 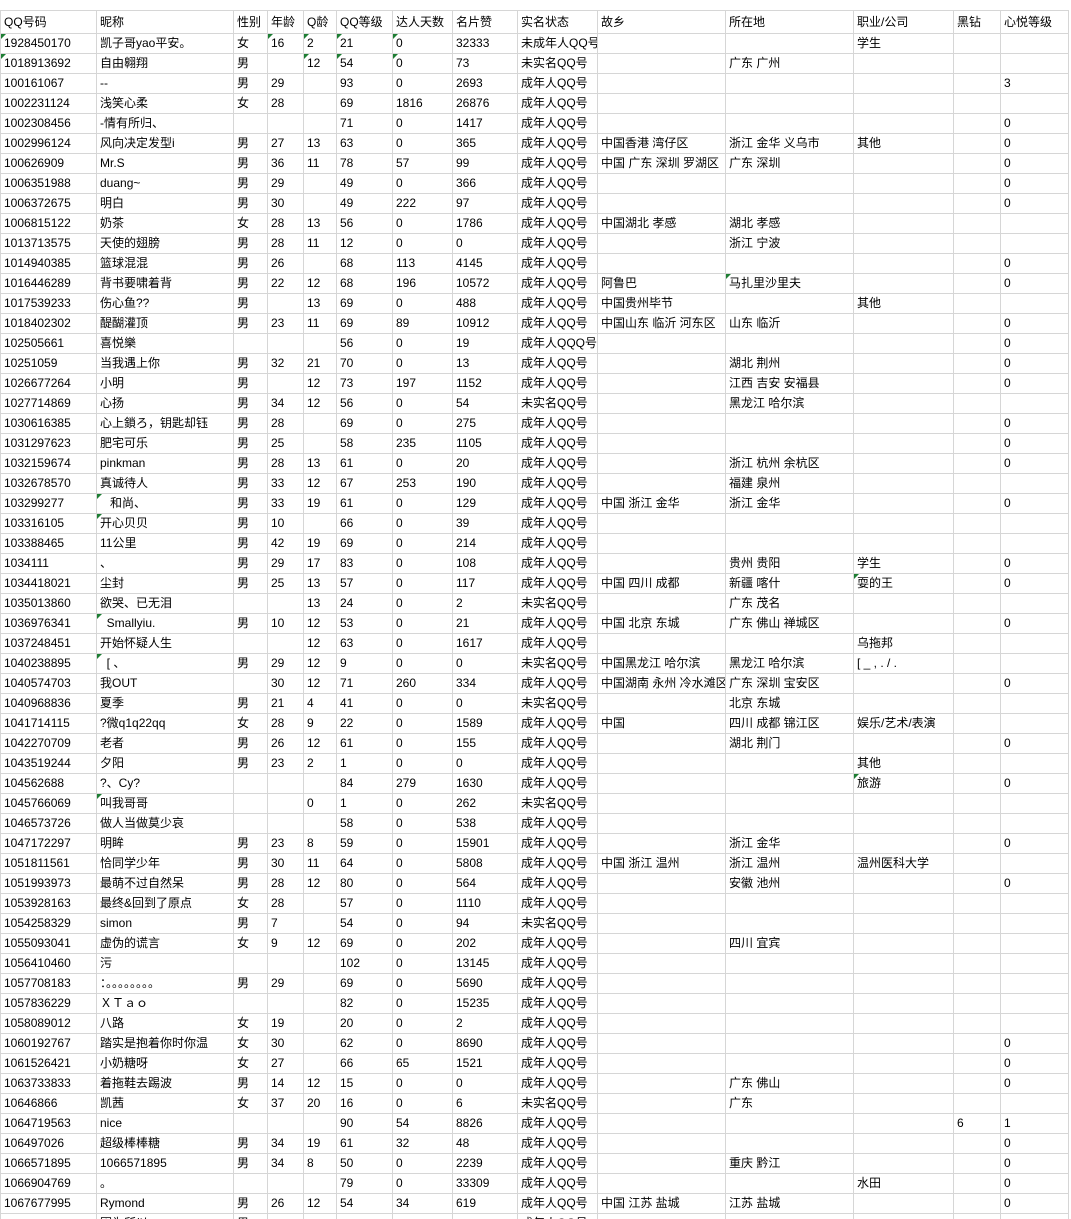 I want to click on cell: 1032159674, so click(x=48, y=463).